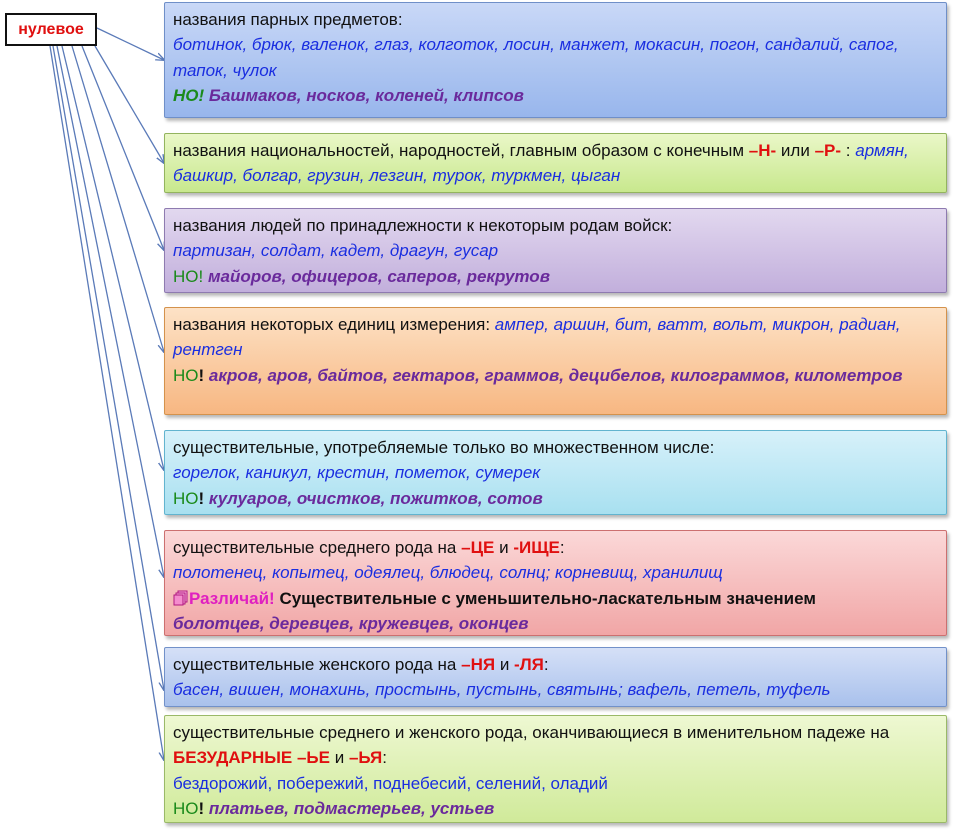  I want to click on card-heading: существительные среднего рода на, so click(315, 547).